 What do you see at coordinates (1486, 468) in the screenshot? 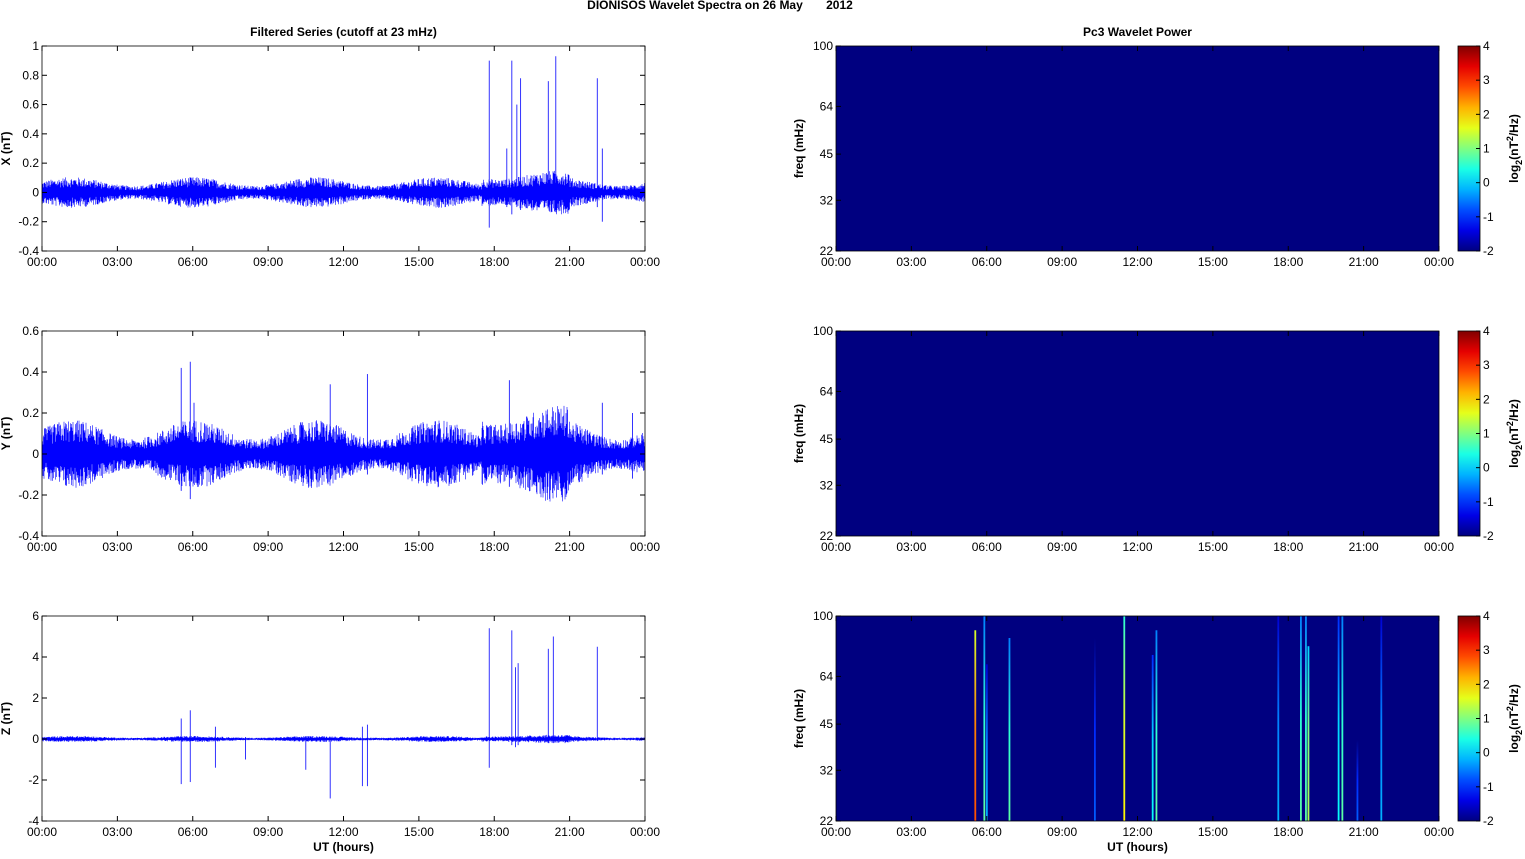
I see `wavelet-power-y-colorbar-tick-label: 0` at bounding box center [1486, 468].